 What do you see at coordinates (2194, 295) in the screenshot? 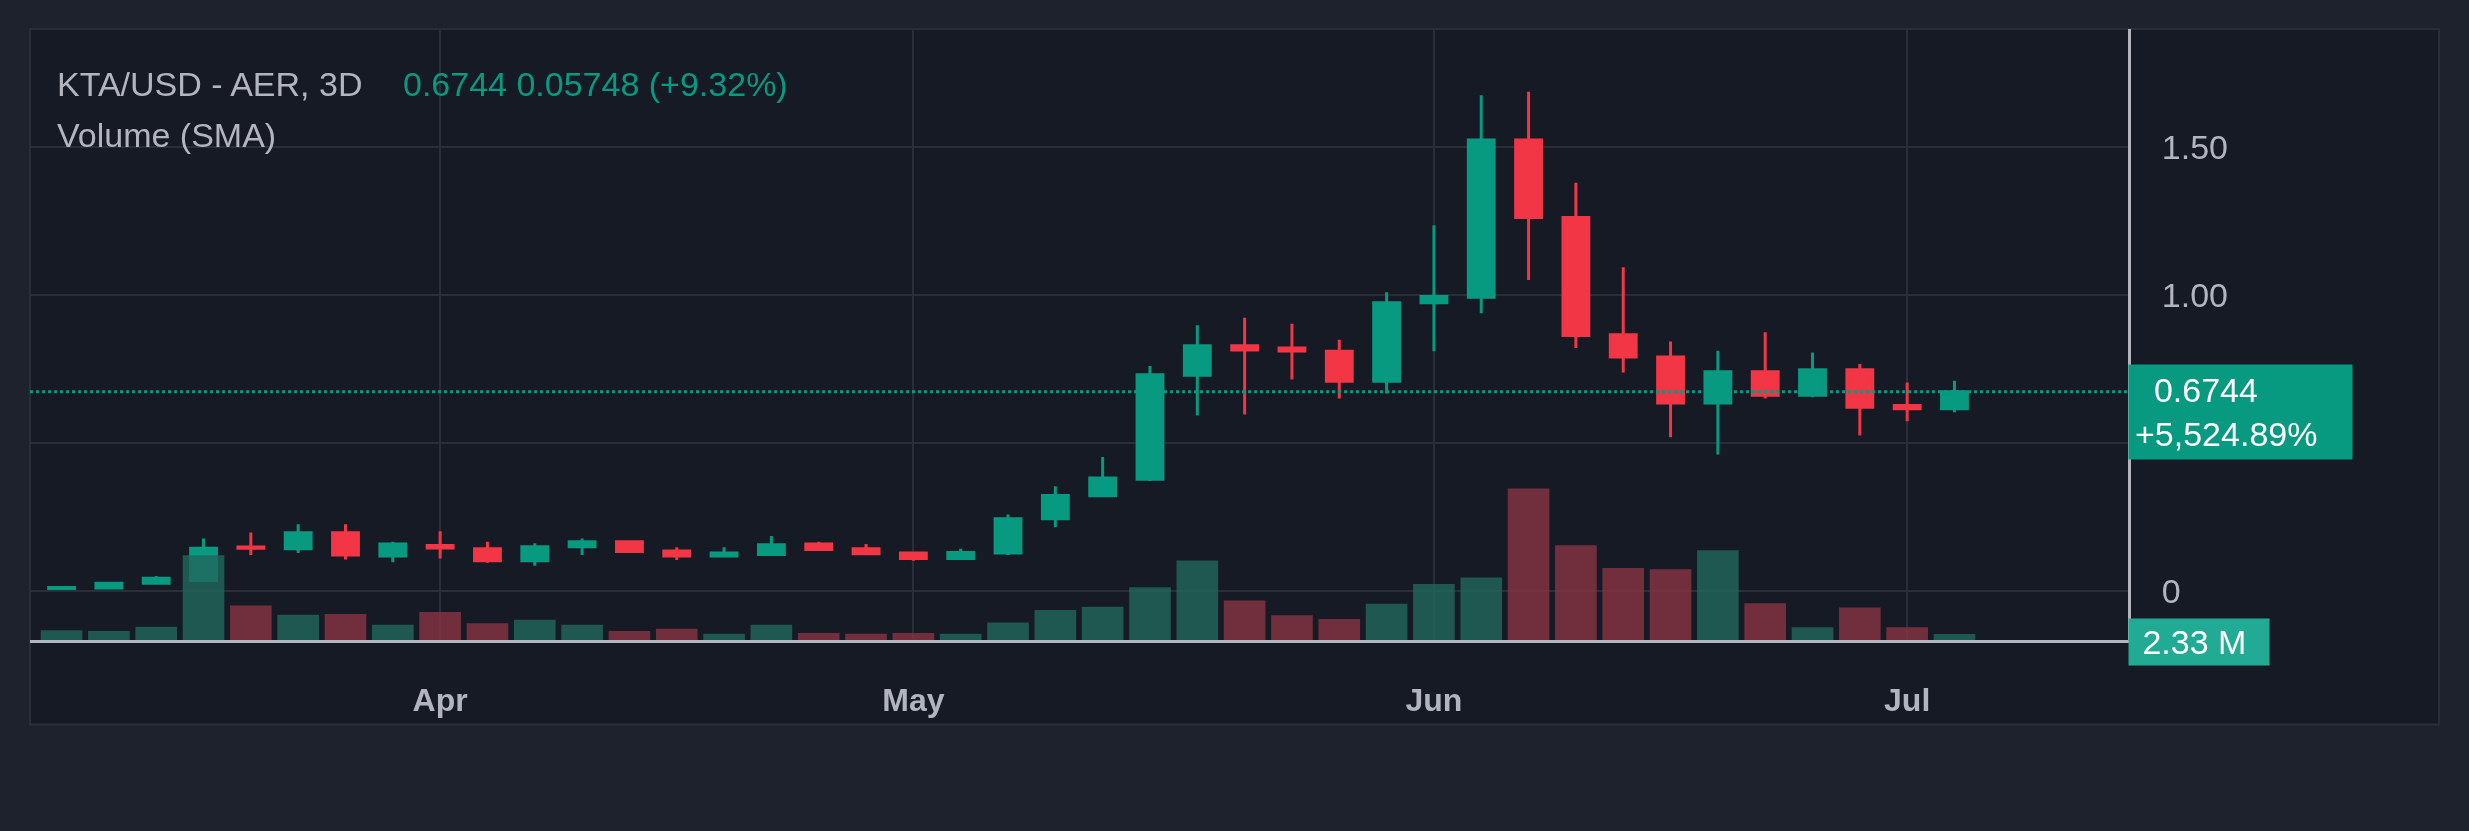
I see `y-tick-label: 1.00` at bounding box center [2194, 295].